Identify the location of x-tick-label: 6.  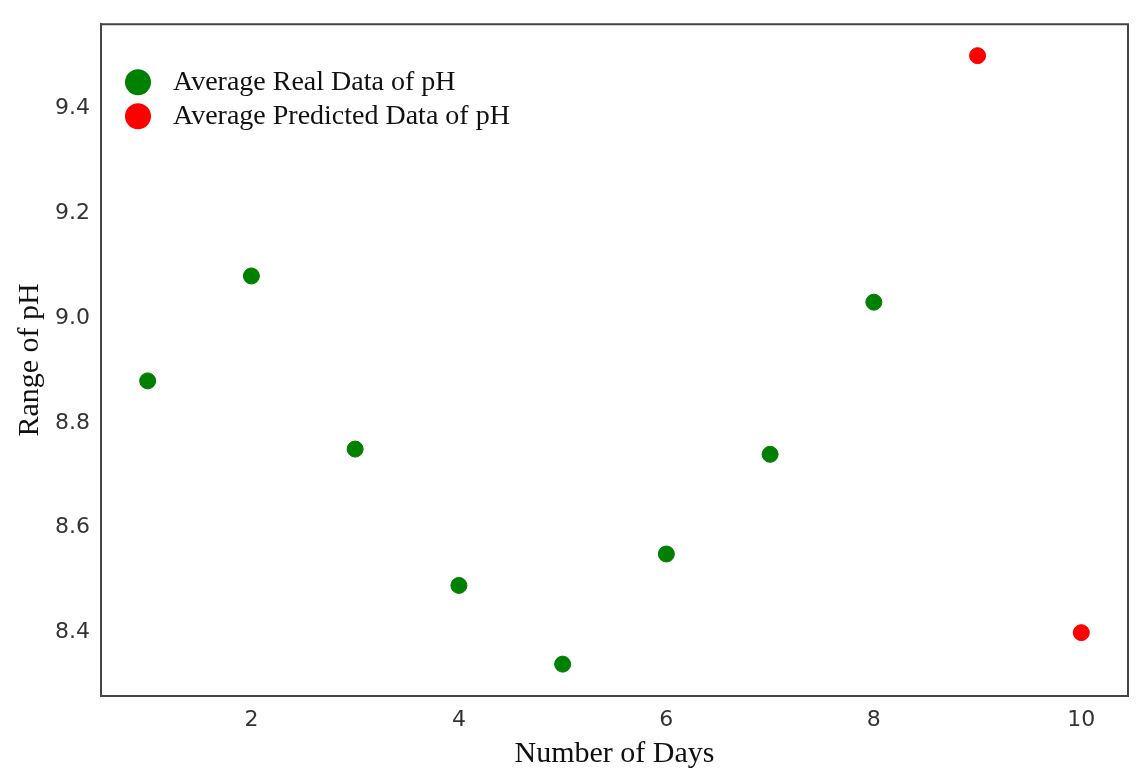
(666, 718).